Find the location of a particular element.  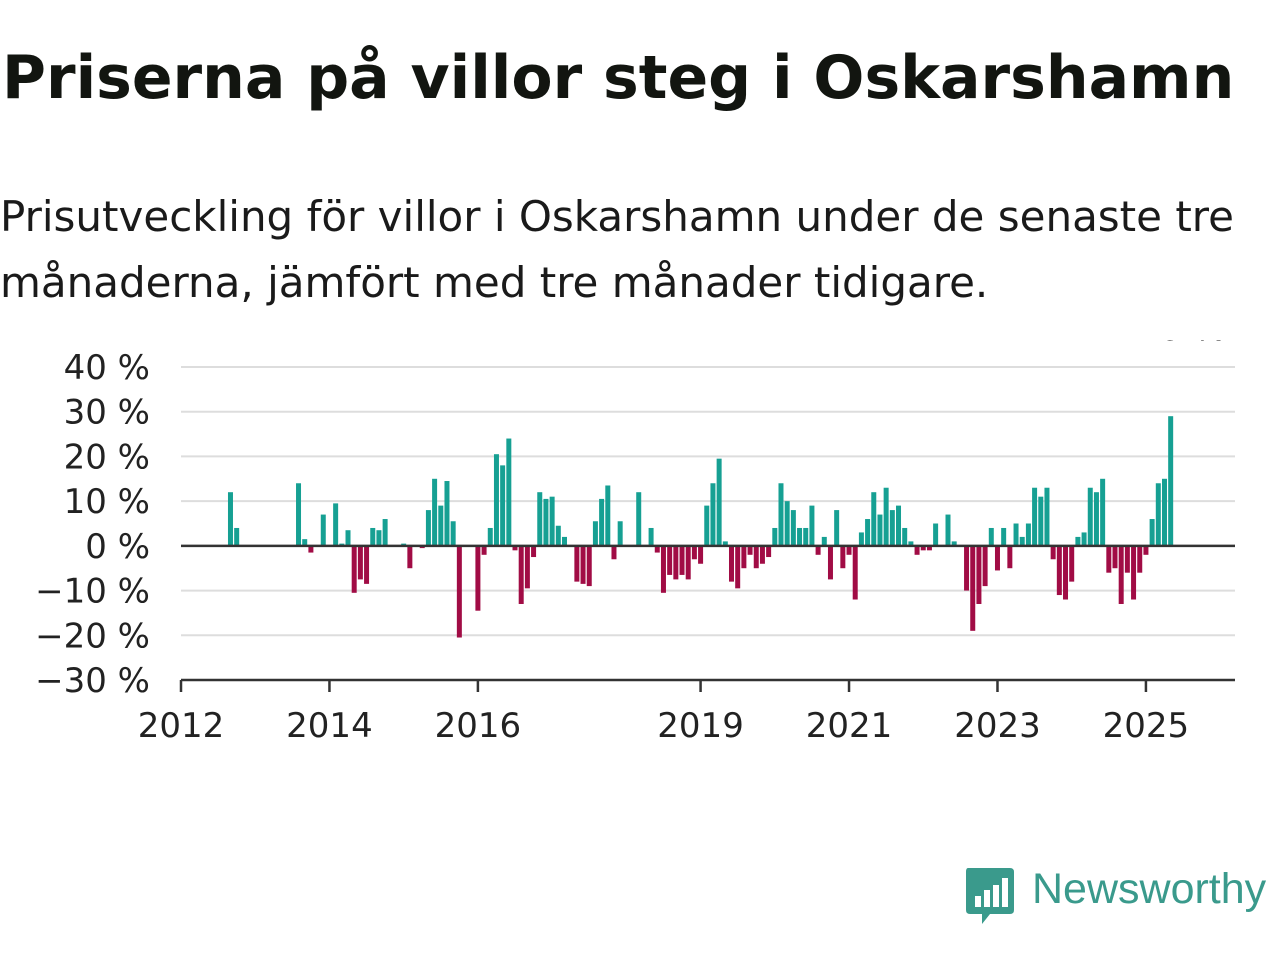

y-tick-label: 40 % is located at coordinates (107, 368).